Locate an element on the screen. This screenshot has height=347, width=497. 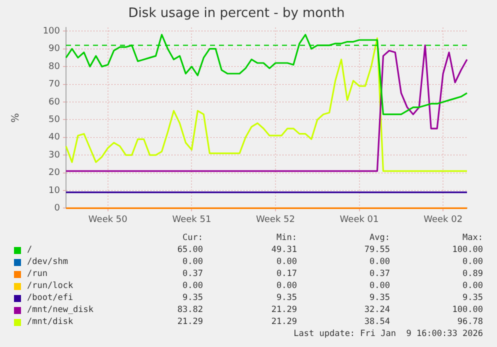
text: 0.89 is located at coordinates (472, 274).